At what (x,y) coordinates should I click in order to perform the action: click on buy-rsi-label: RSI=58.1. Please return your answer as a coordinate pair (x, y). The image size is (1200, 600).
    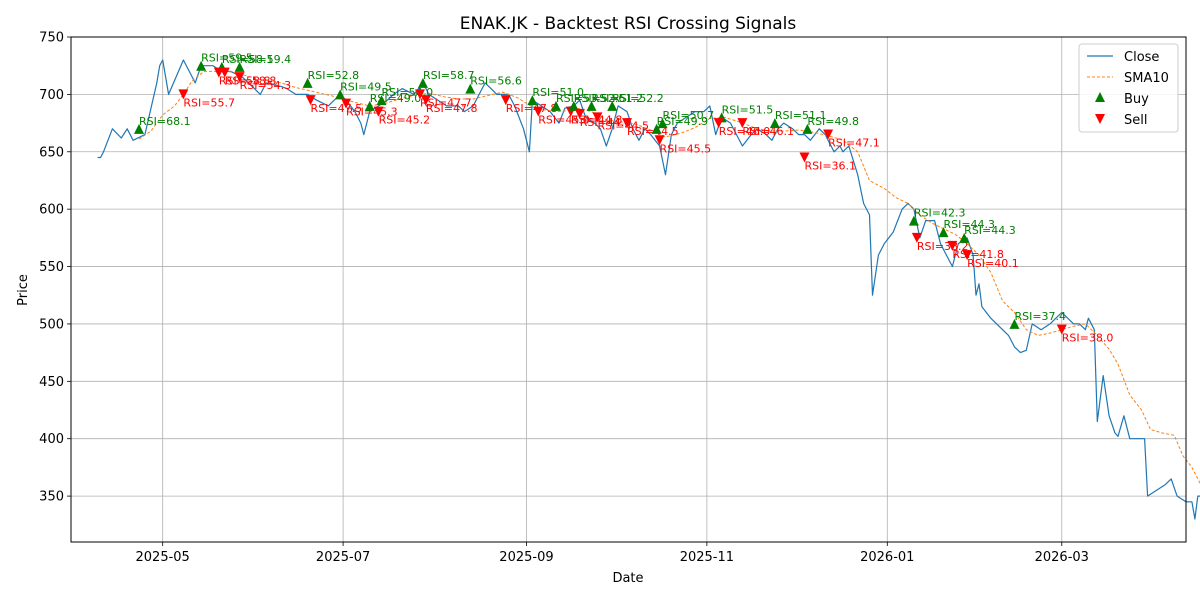
    Looking at the image, I should click on (248, 59).